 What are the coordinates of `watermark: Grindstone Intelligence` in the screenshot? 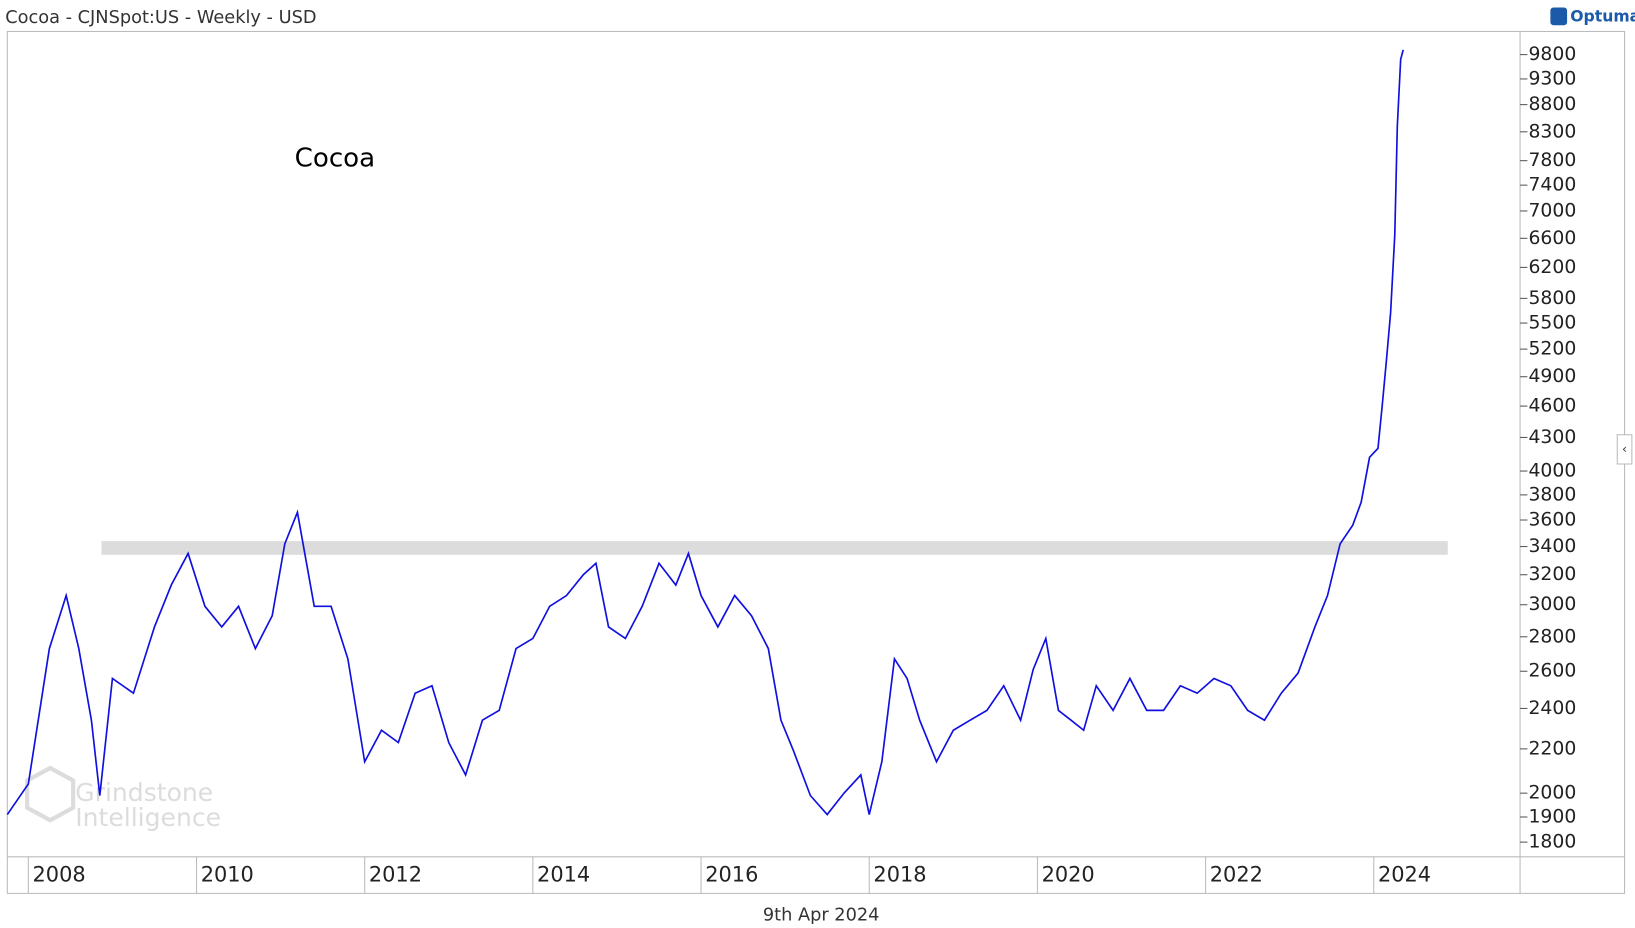 It's located at (123, 798).